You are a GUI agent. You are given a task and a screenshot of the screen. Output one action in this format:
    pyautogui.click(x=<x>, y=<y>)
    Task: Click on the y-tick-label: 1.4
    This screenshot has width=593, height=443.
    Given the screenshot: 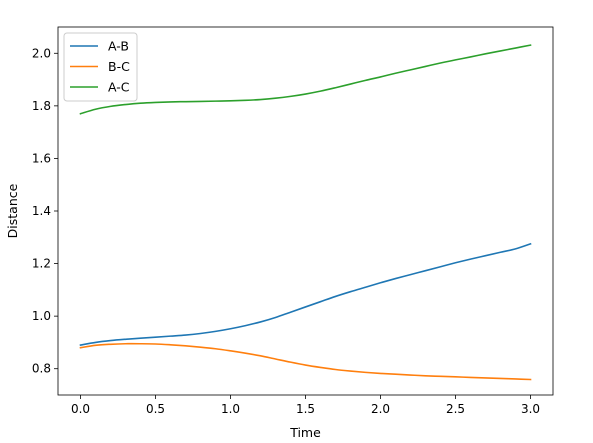 What is the action you would take?
    pyautogui.click(x=41, y=211)
    